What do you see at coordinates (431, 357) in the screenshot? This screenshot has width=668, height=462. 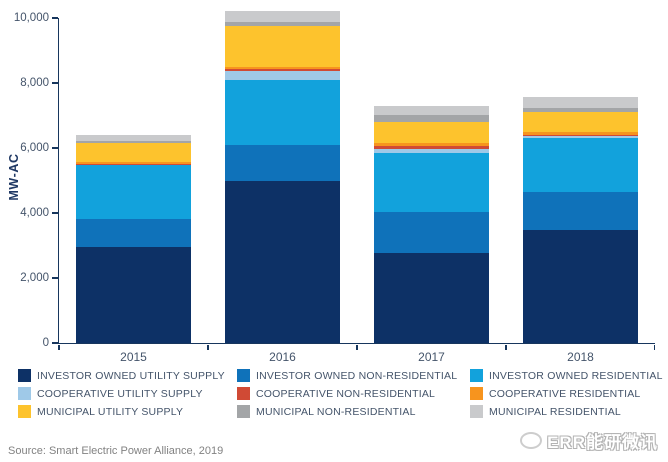 I see `x-axis-tick-label: 2017` at bounding box center [431, 357].